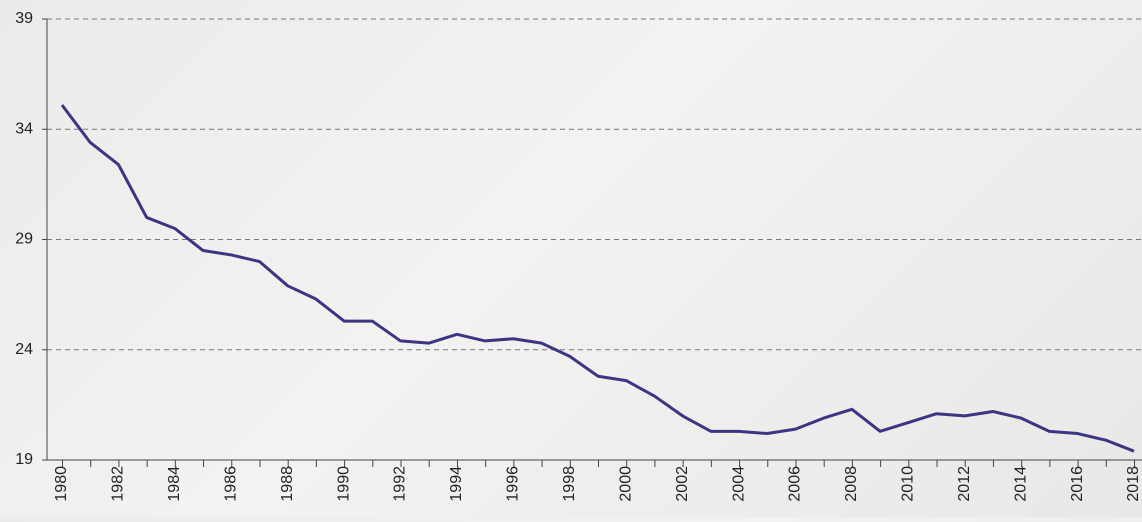 This screenshot has width=1142, height=522. Describe the element at coordinates (61, 484) in the screenshot. I see `x-tick-label: 1980` at that location.